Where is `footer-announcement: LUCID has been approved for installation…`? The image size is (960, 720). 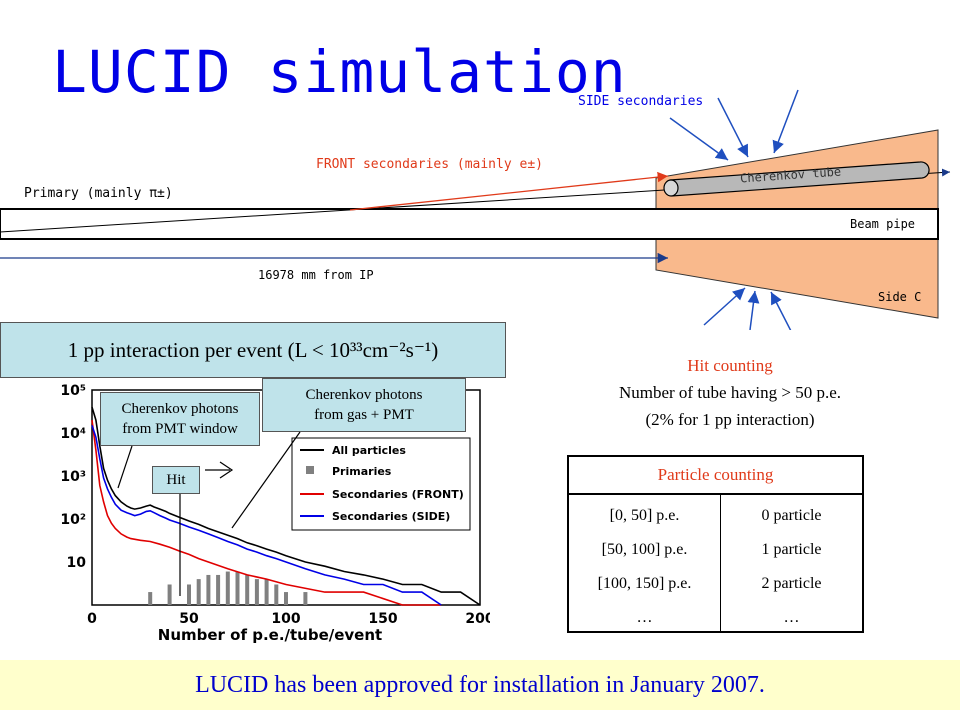
footer-announcement: LUCID has been approved for installation… is located at coordinates (480, 685).